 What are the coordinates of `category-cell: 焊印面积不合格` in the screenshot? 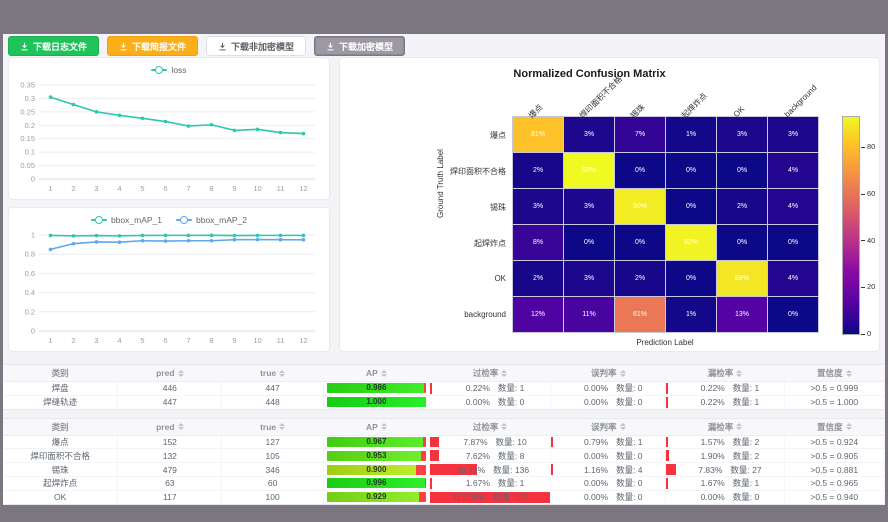 It's located at (61, 456).